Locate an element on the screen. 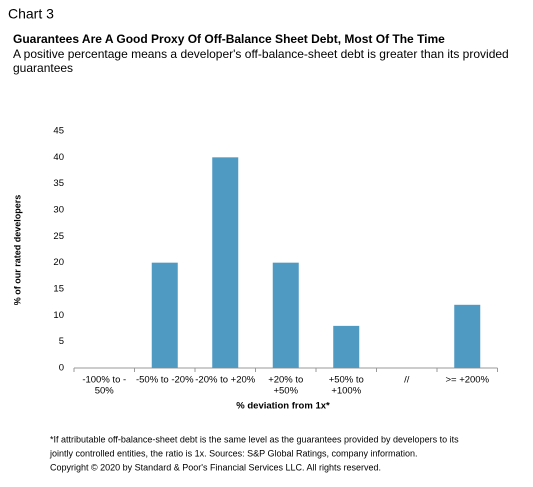  x-tick-label: -20% to +20% is located at coordinates (225, 380).